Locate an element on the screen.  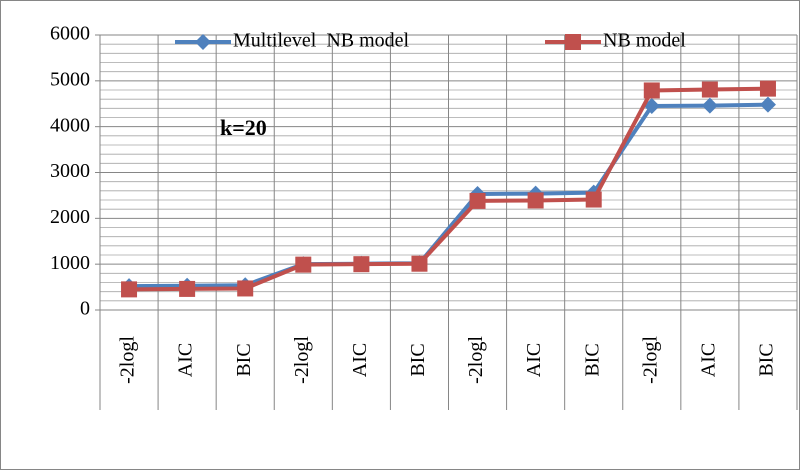
y-tick-label: 4000 is located at coordinates (70, 125).